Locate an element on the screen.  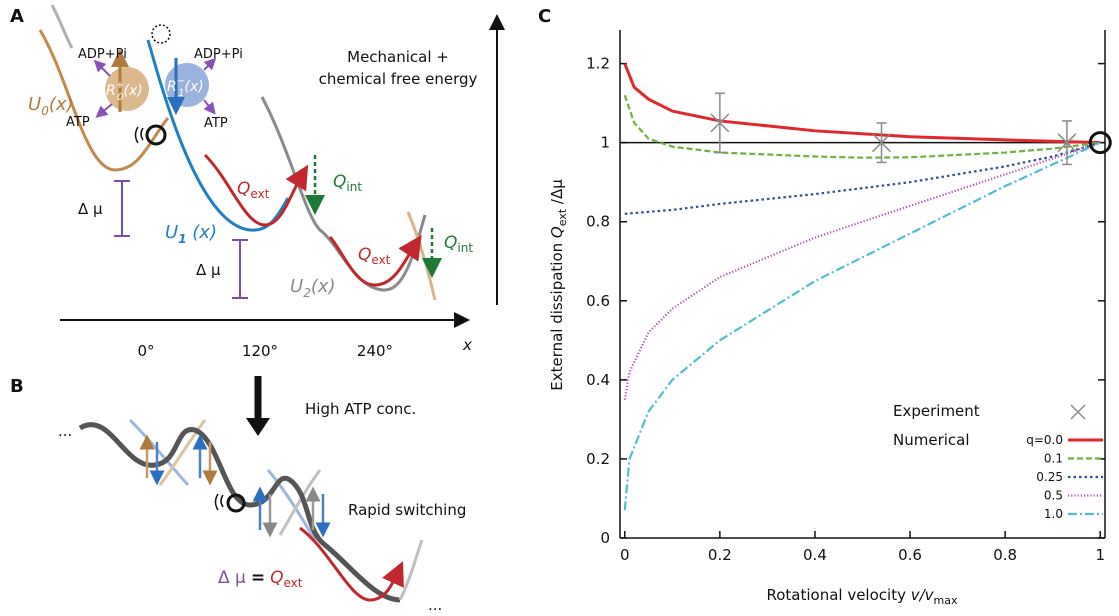
potential-label: U0(x) is located at coordinates (51, 106).